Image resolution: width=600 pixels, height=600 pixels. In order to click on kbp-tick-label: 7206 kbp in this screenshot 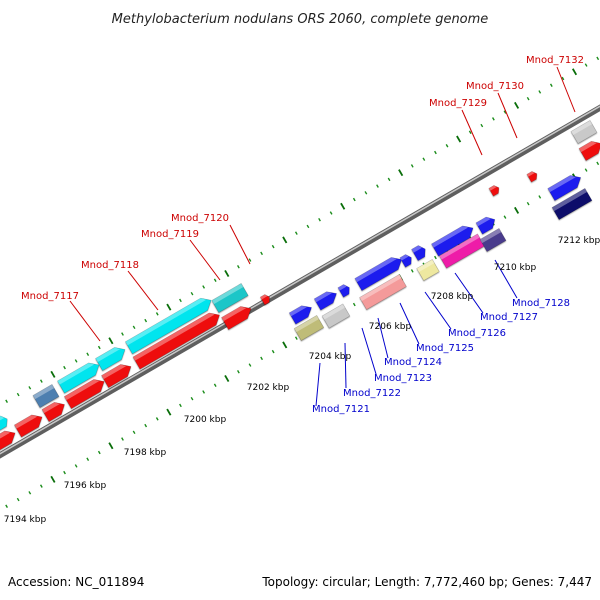, I will do `click(390, 327)`.